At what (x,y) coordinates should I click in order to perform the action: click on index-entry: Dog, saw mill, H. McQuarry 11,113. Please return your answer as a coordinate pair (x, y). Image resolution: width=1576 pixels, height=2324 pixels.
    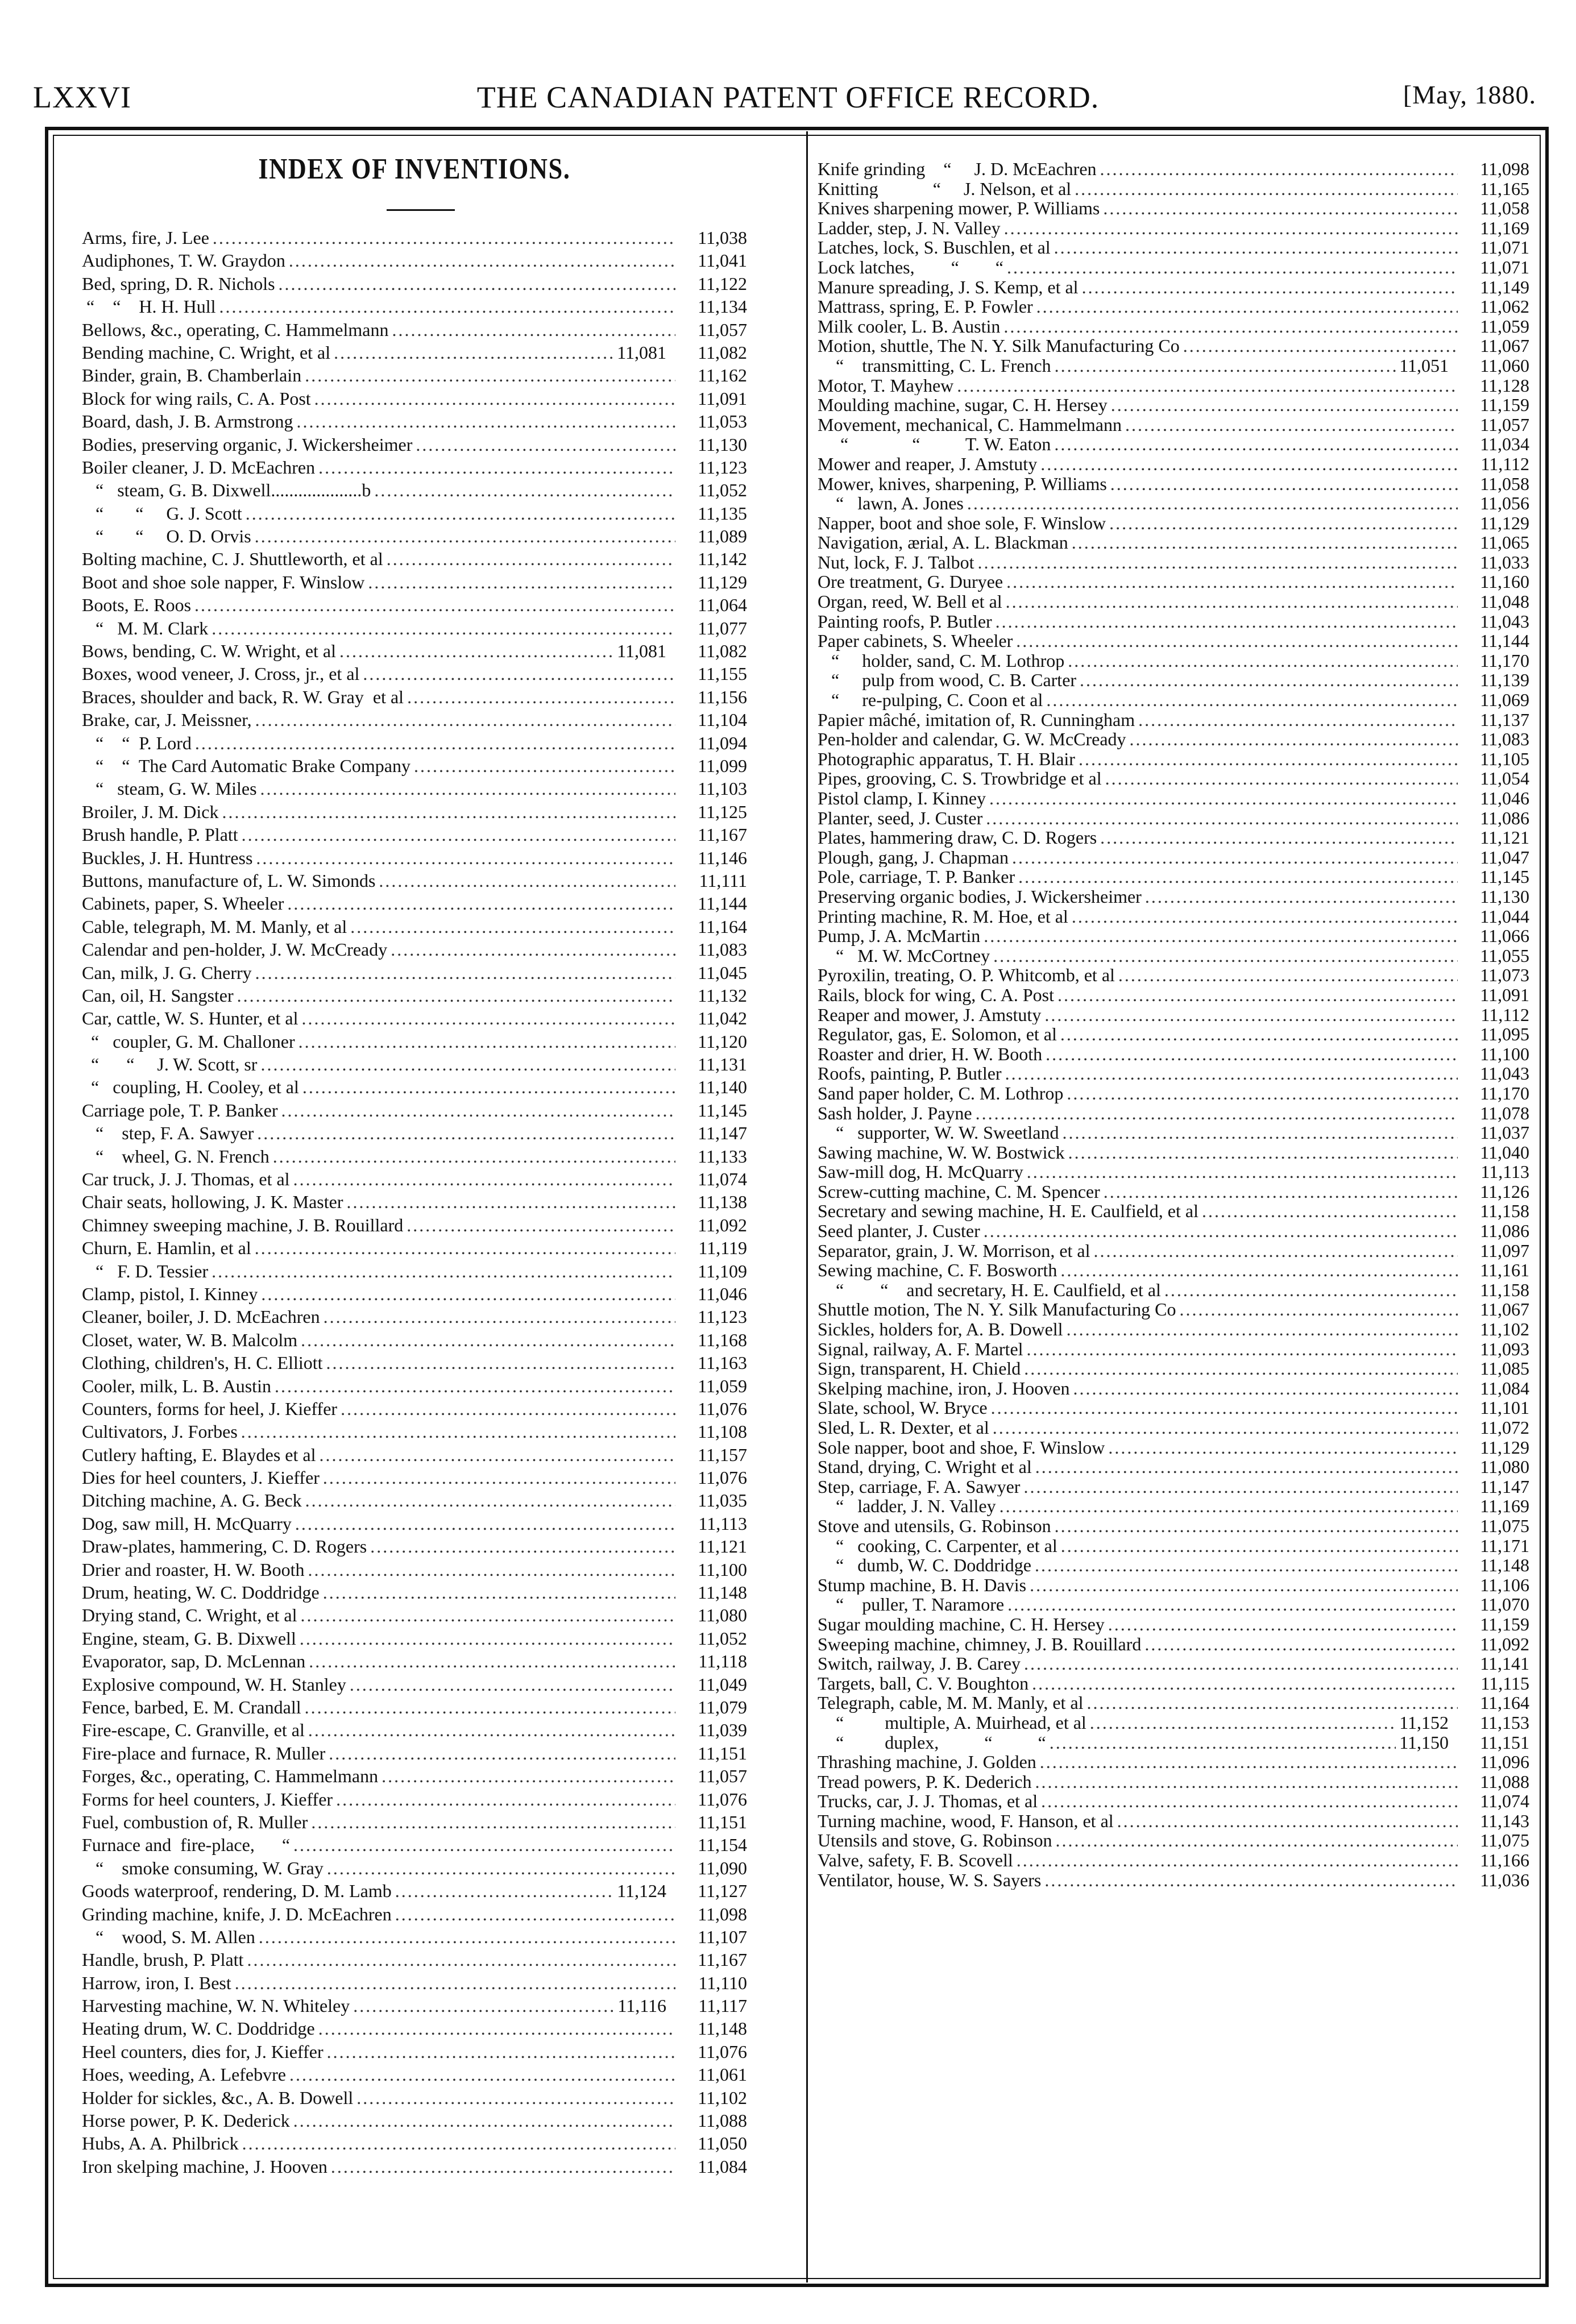
    Looking at the image, I should click on (414, 1523).